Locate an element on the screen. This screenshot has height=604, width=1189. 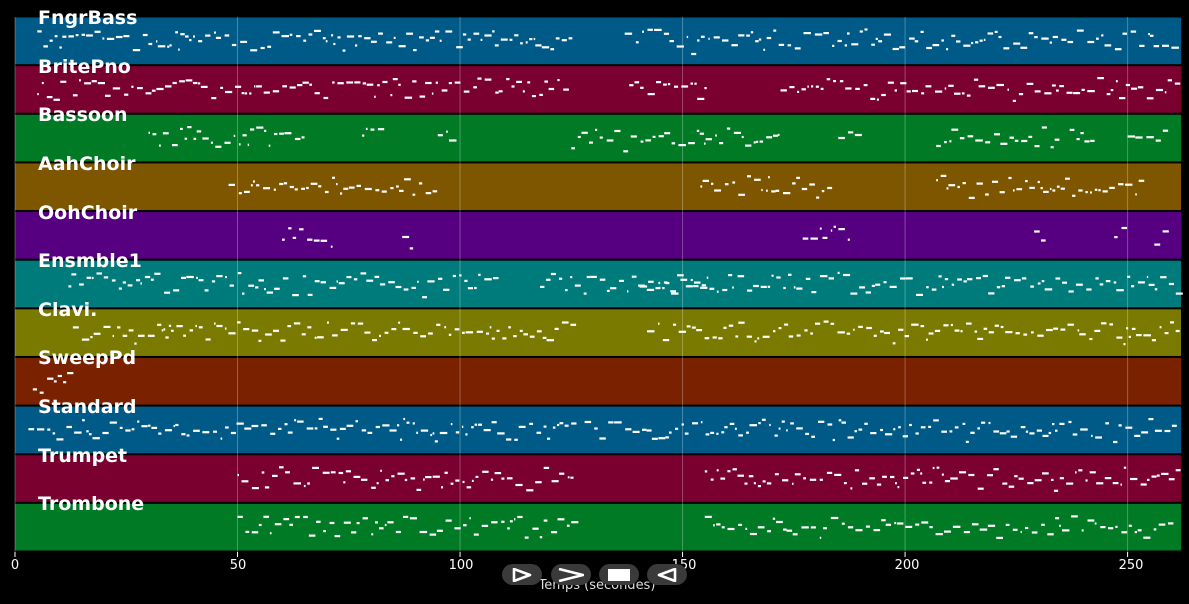
stop-button is located at coordinates (619, 574).